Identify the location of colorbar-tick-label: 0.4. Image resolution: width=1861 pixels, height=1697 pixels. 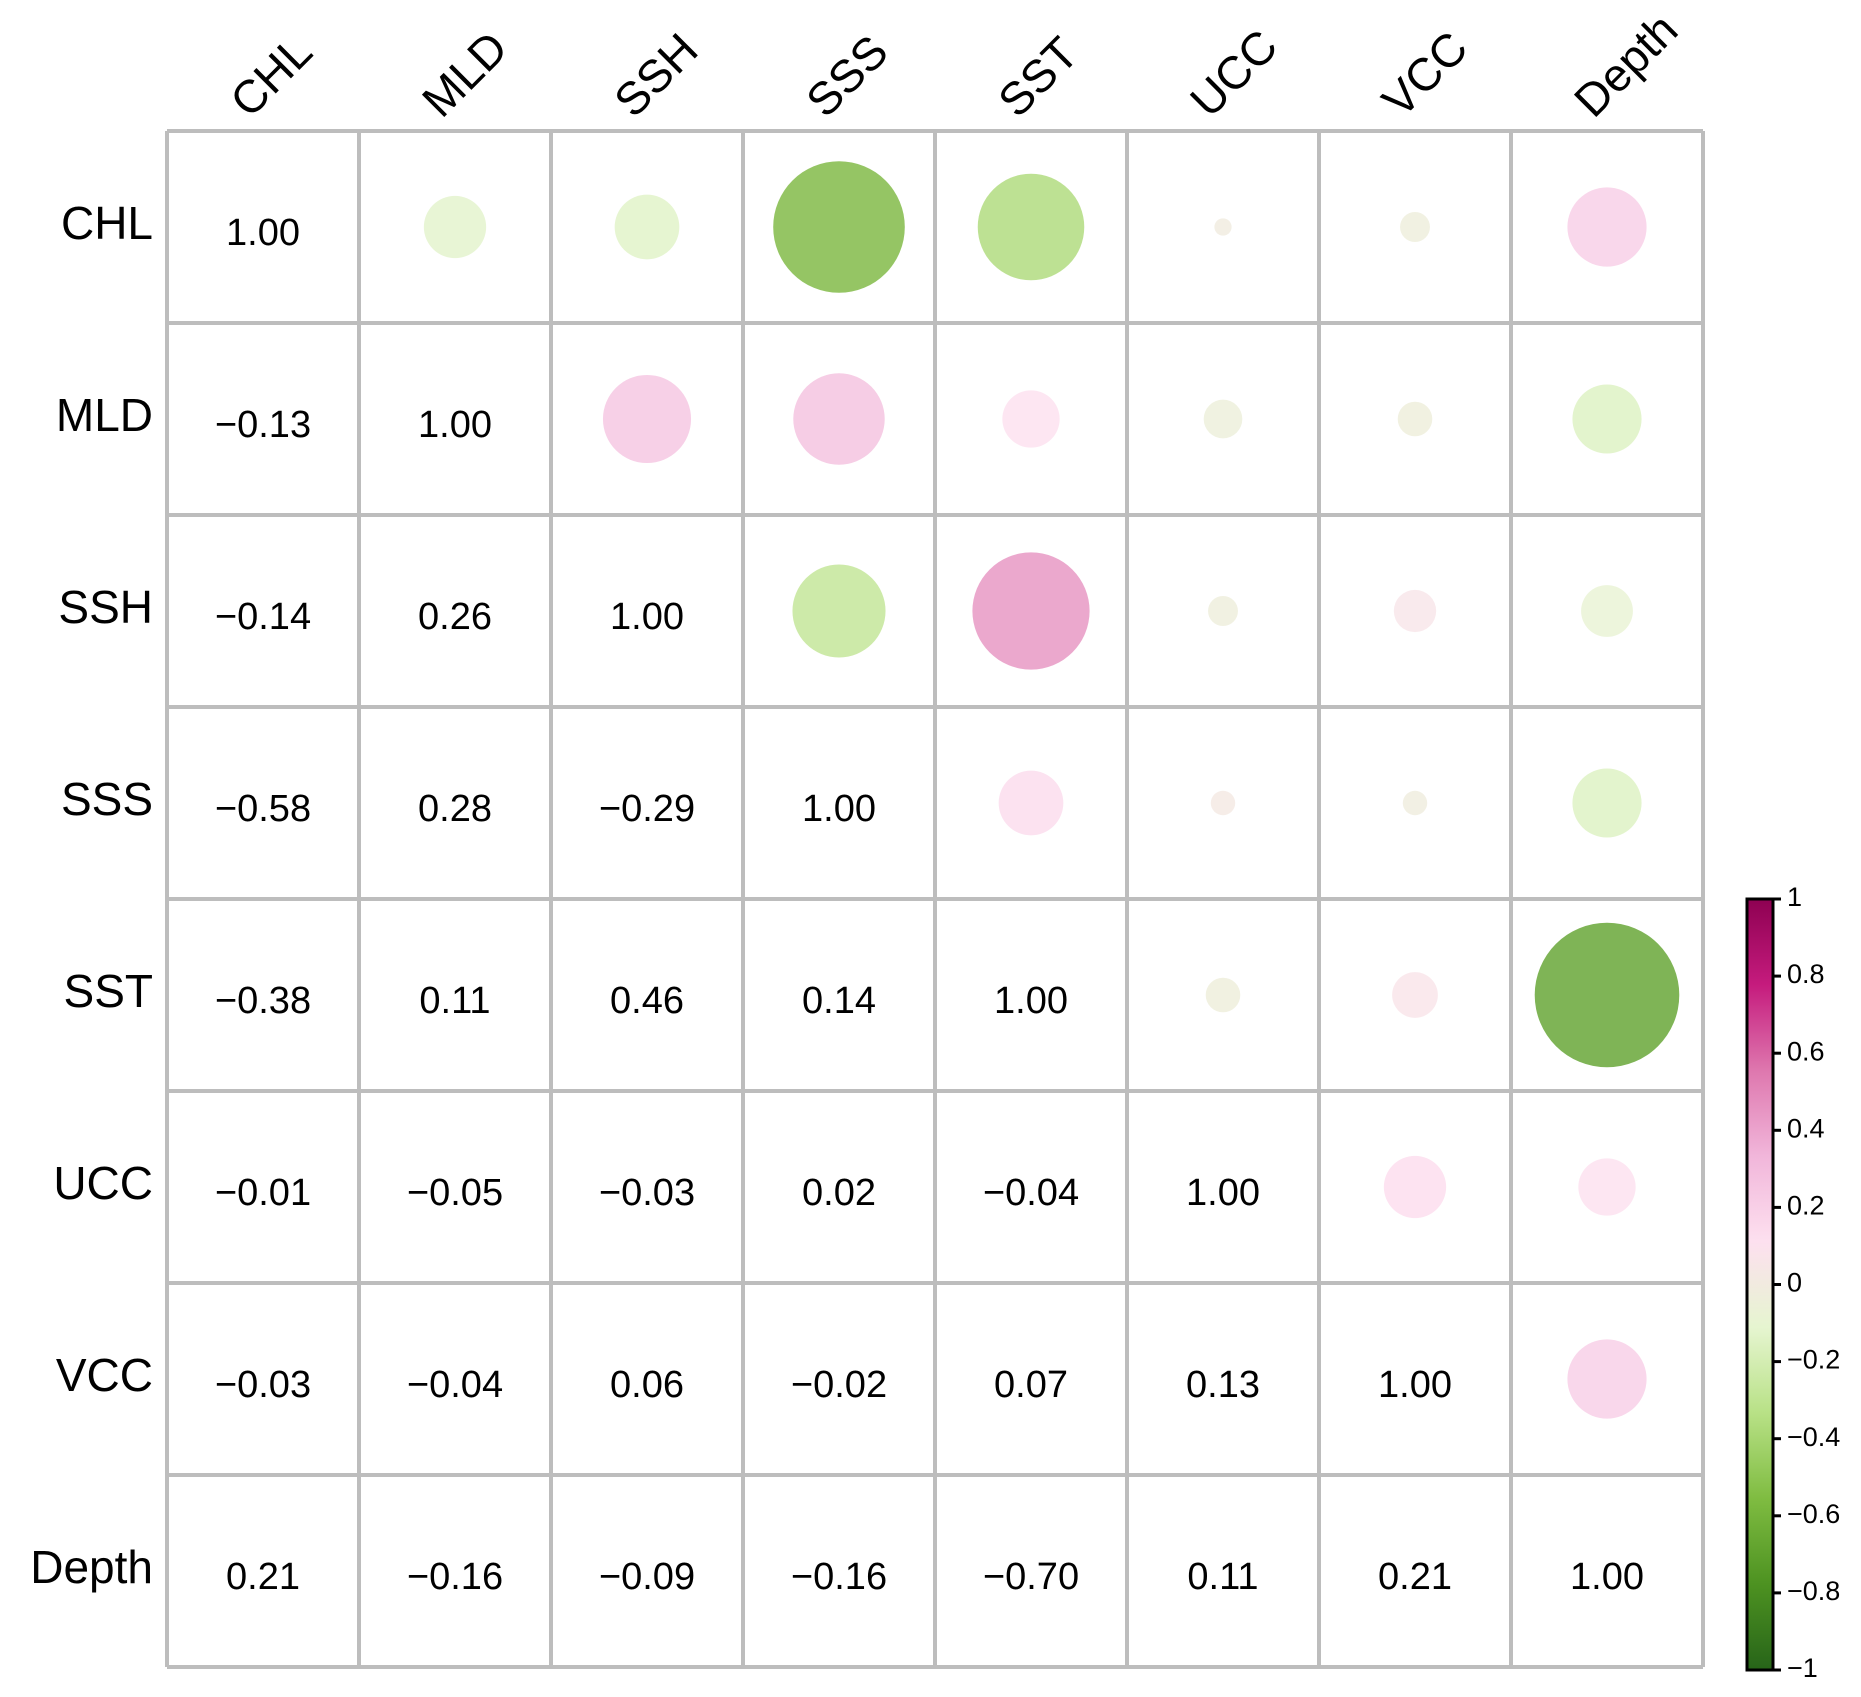
(1806, 1128).